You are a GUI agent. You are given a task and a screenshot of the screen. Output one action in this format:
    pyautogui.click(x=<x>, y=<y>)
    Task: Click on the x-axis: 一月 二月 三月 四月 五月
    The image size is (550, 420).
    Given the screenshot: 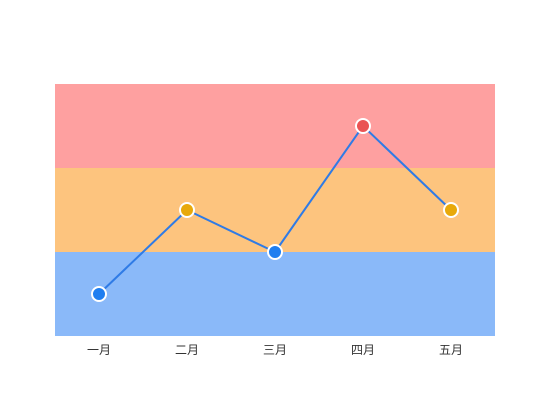 What is the action you would take?
    pyautogui.click(x=275, y=350)
    